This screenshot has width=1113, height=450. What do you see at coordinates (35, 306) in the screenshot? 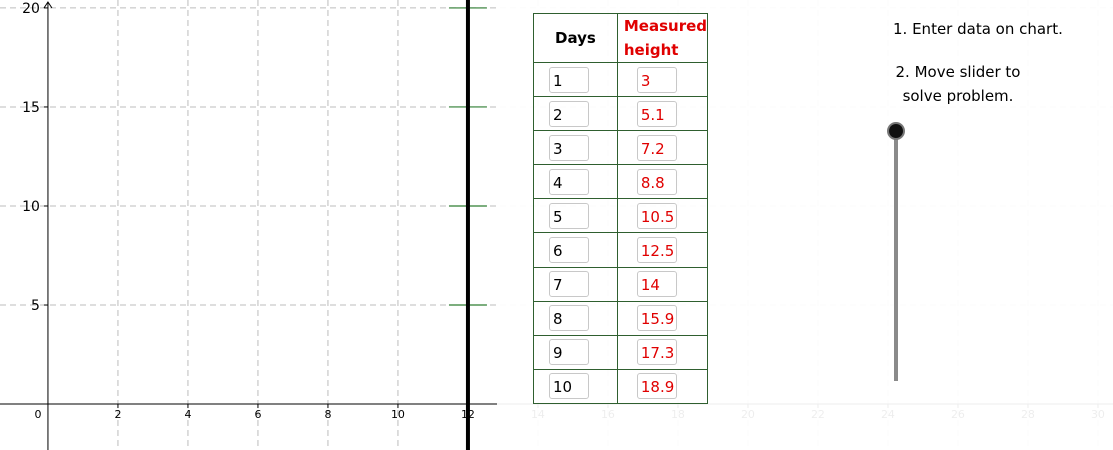
I see `y-tick-label: 5` at bounding box center [35, 306].